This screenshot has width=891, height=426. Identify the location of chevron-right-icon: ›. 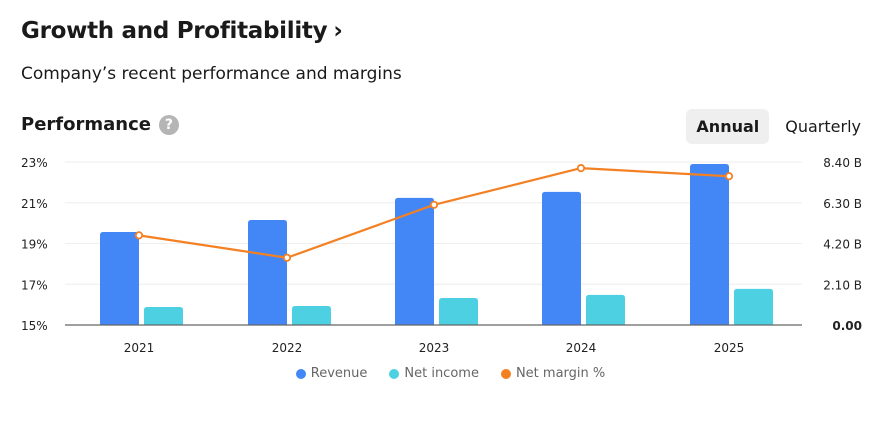
(338, 31).